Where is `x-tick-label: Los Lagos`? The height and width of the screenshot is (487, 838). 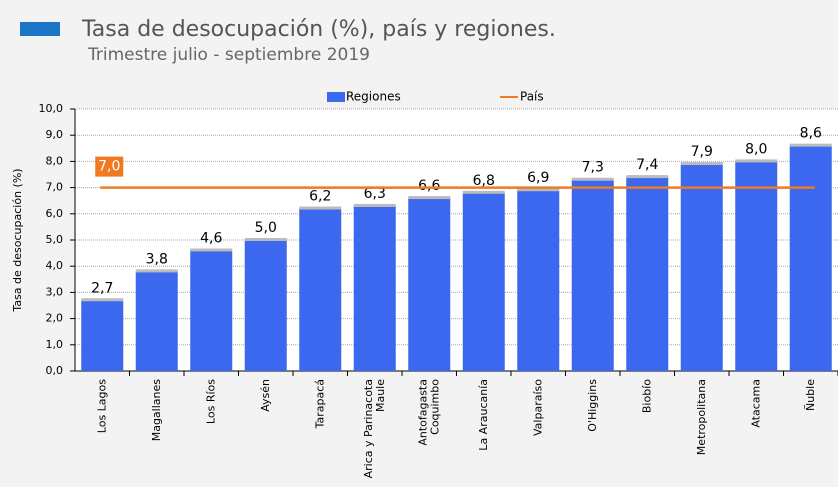 x-tick-label: Los Lagos is located at coordinates (101, 406).